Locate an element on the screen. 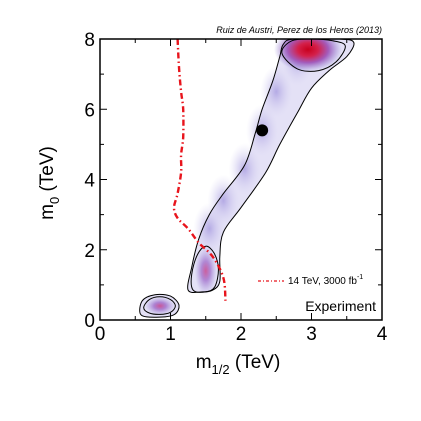 This screenshot has width=421, height=421. sensitivity-curve is located at coordinates (199, 170).